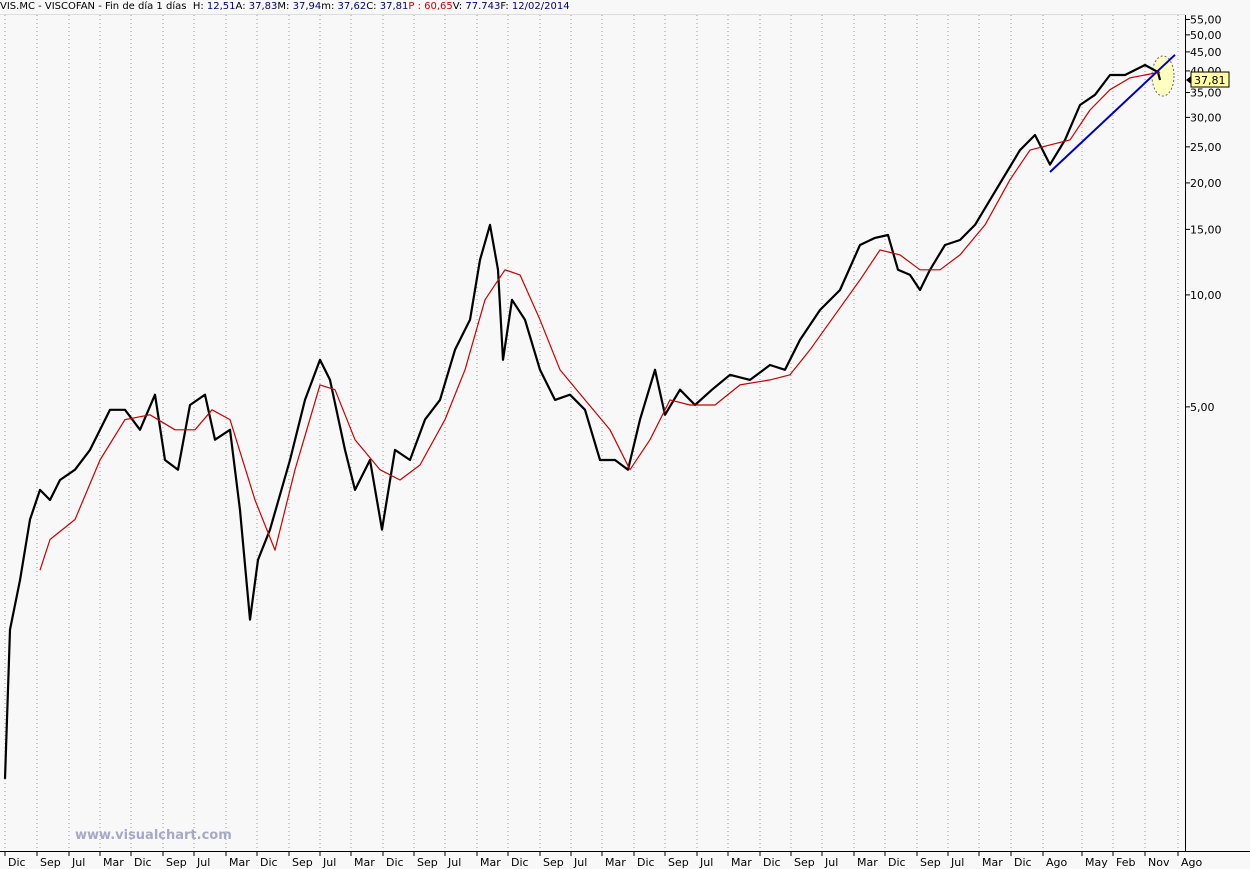 The width and height of the screenshot is (1250, 869). Describe the element at coordinates (438, 6) in the screenshot. I see `header-value: 60,65` at that location.